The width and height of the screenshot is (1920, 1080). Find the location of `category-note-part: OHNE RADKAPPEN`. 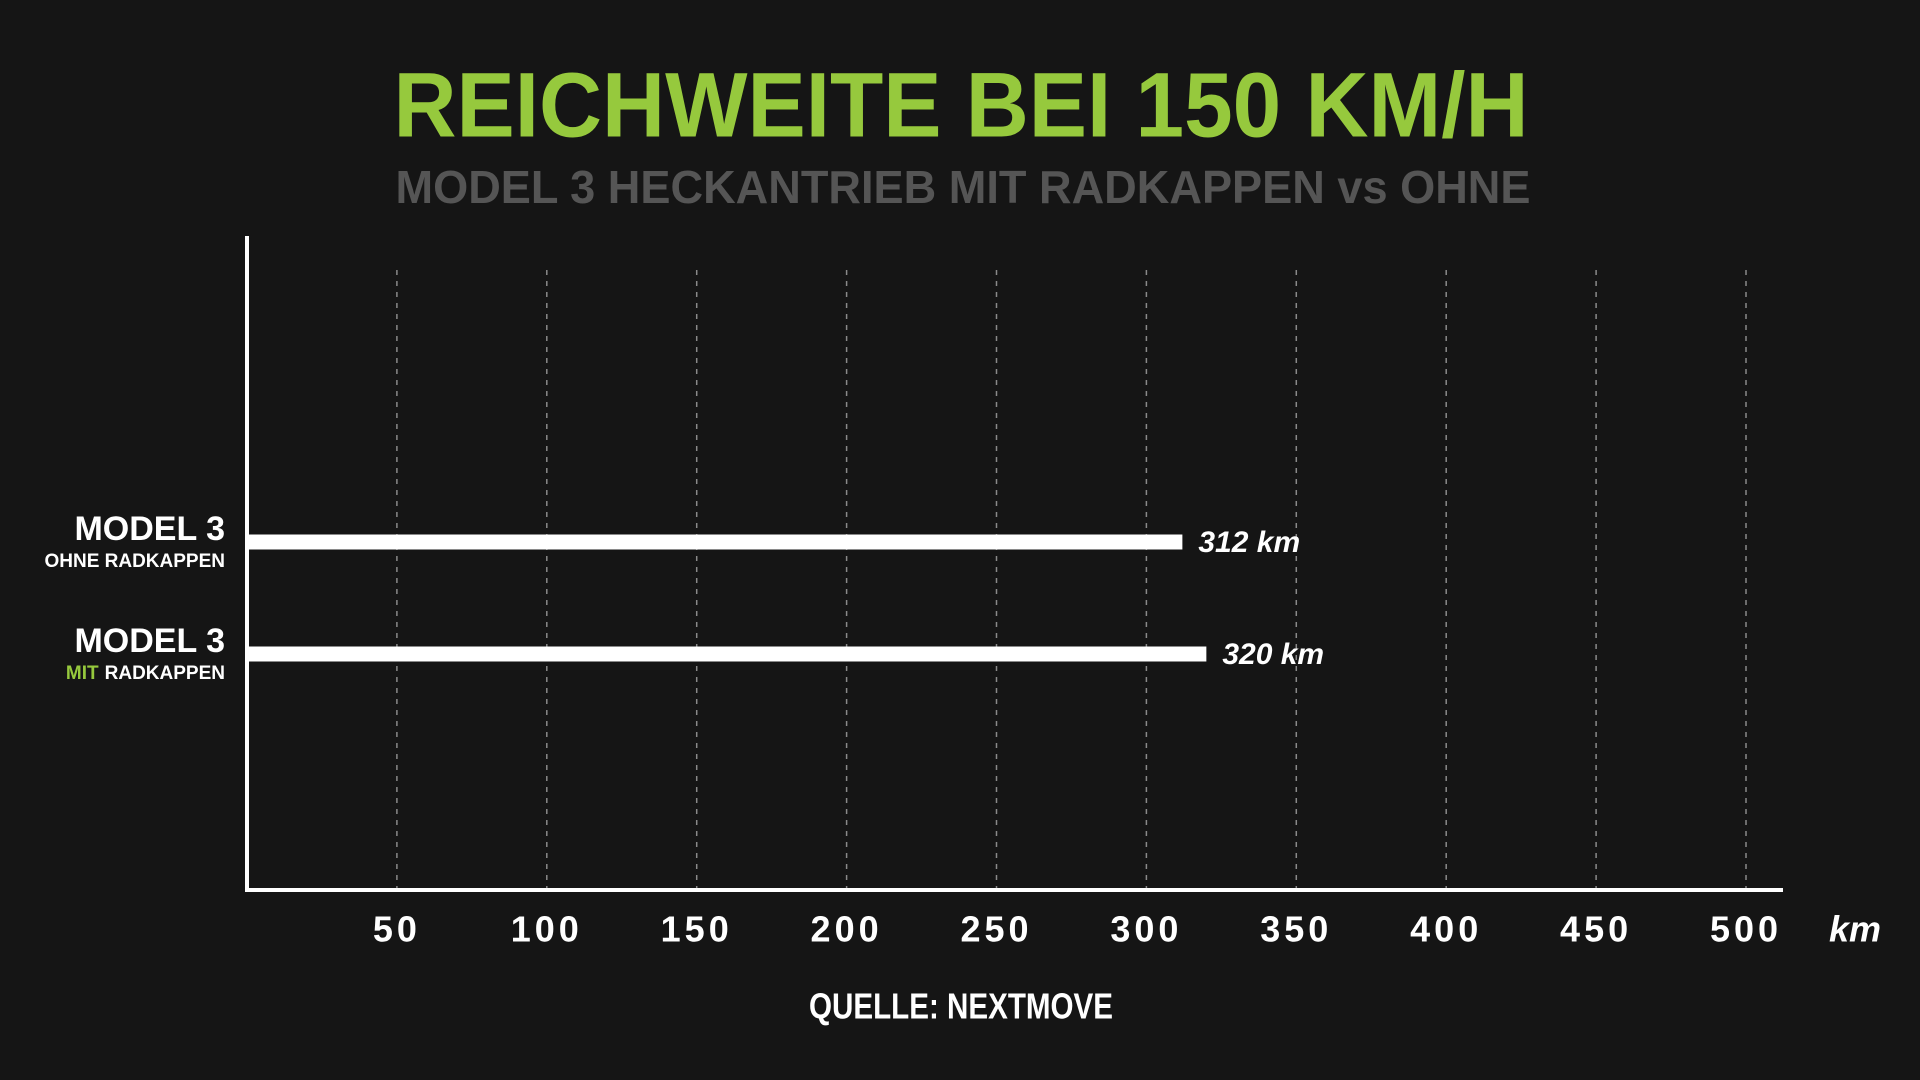

category-note-part: OHNE RADKAPPEN is located at coordinates (134, 561).